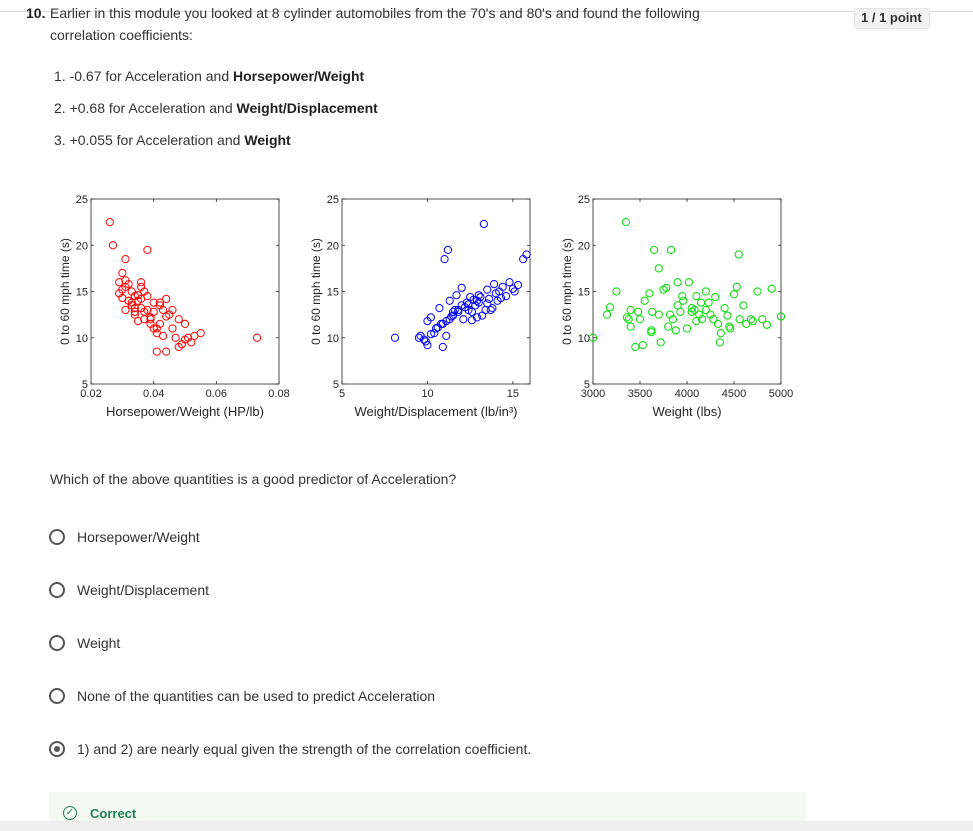 This screenshot has height=831, width=973. What do you see at coordinates (427, 394) in the screenshot?
I see `x-tick-label: 10` at bounding box center [427, 394].